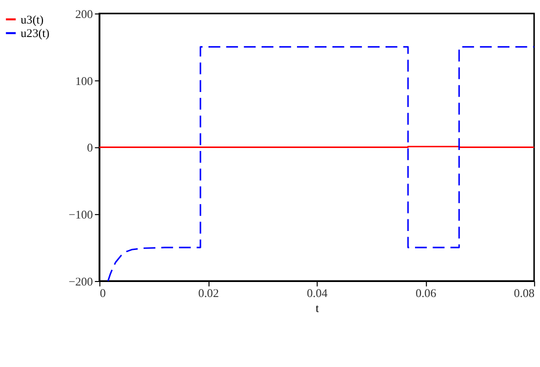 The image size is (540, 367). What do you see at coordinates (81, 281) in the screenshot?
I see `y-tick-label: −200` at bounding box center [81, 281].